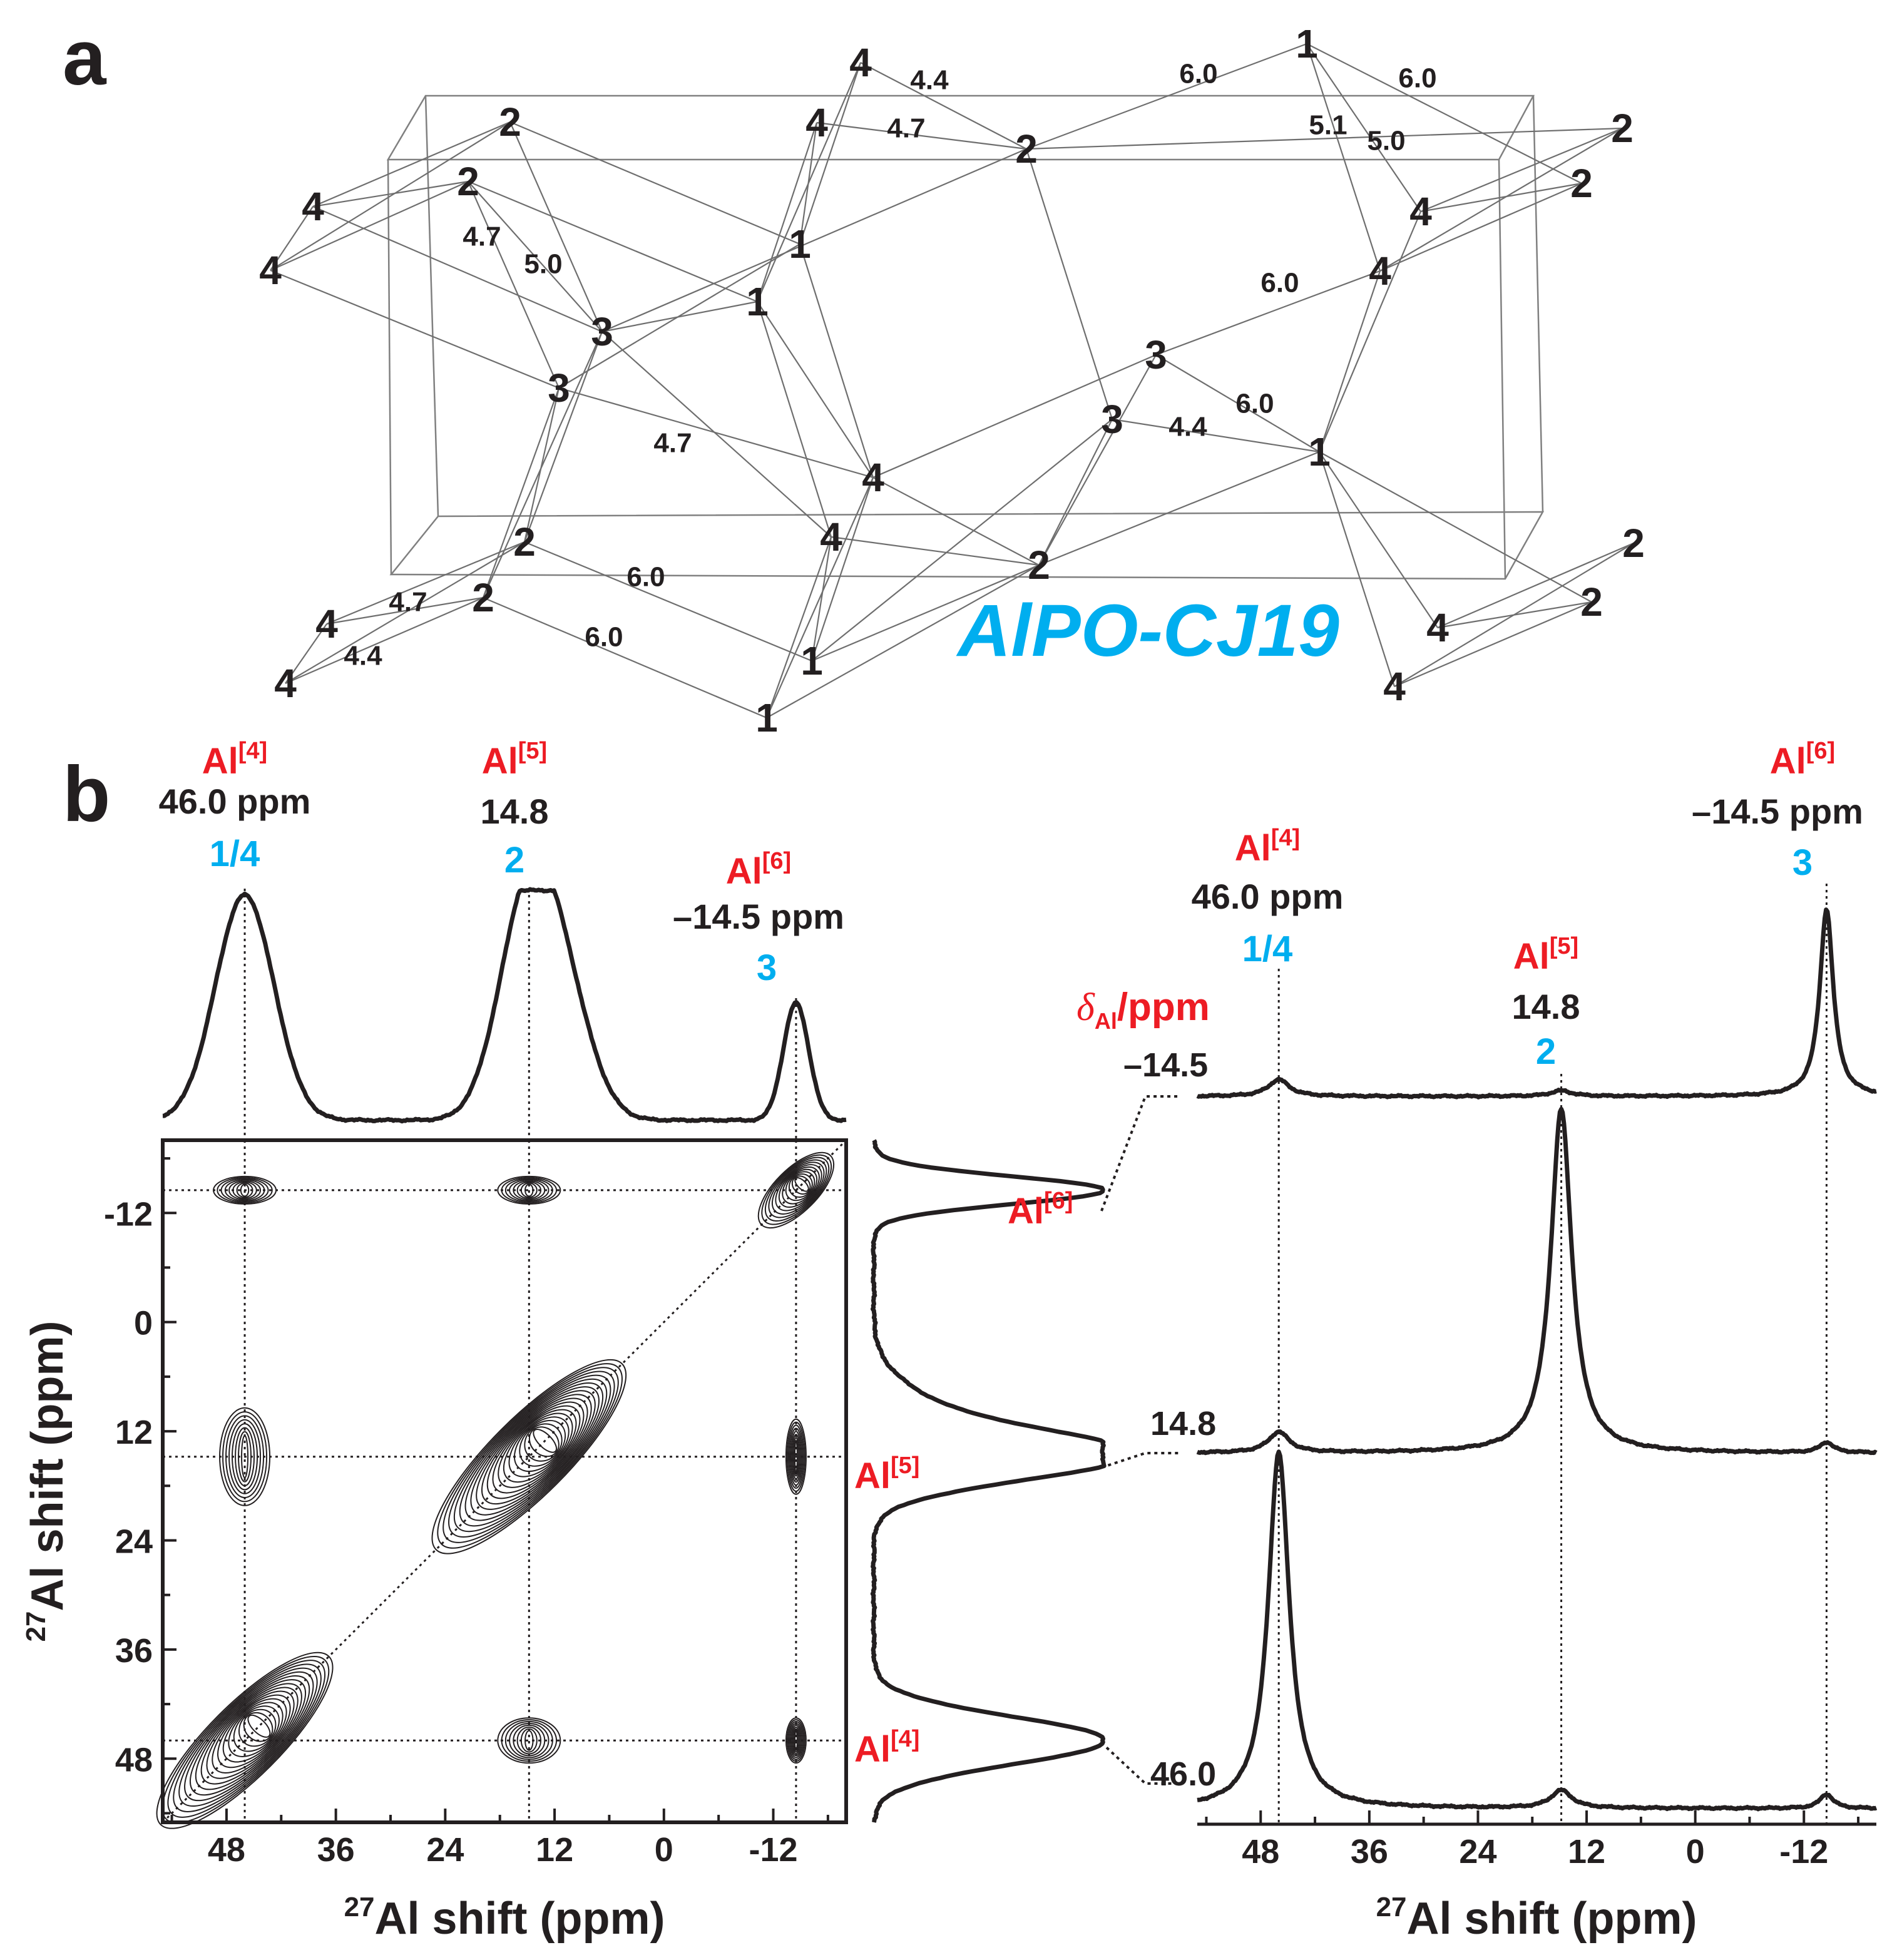  What do you see at coordinates (143, 1323) in the screenshot?
I see `y-tick-label: 0` at bounding box center [143, 1323].